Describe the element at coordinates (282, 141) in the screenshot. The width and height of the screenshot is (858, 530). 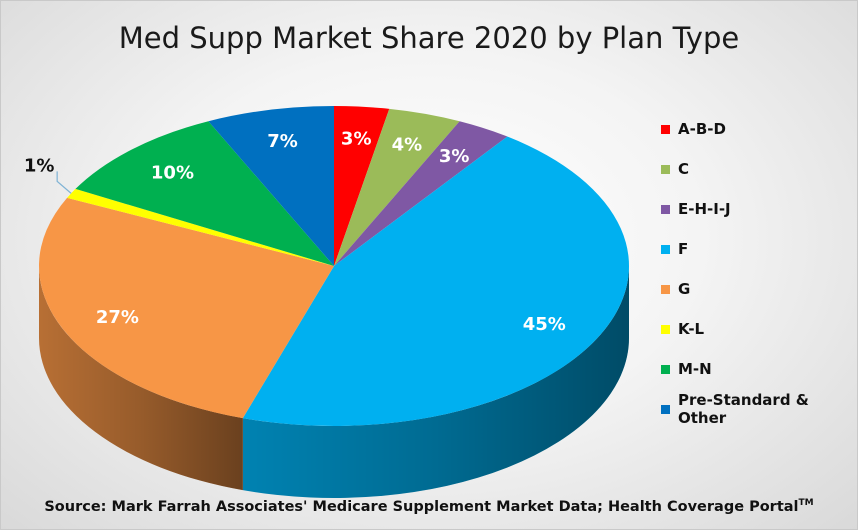
I see `data-label-pre-standard-other: 7%` at that location.